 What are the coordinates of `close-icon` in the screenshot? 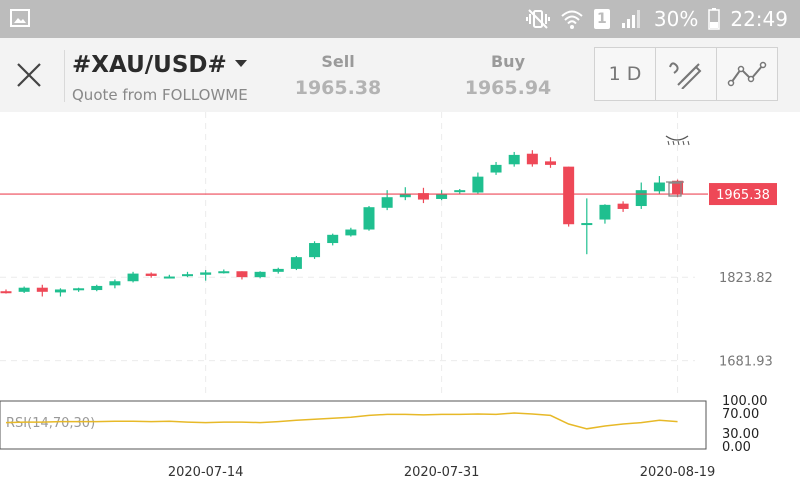 It's located at (29, 75).